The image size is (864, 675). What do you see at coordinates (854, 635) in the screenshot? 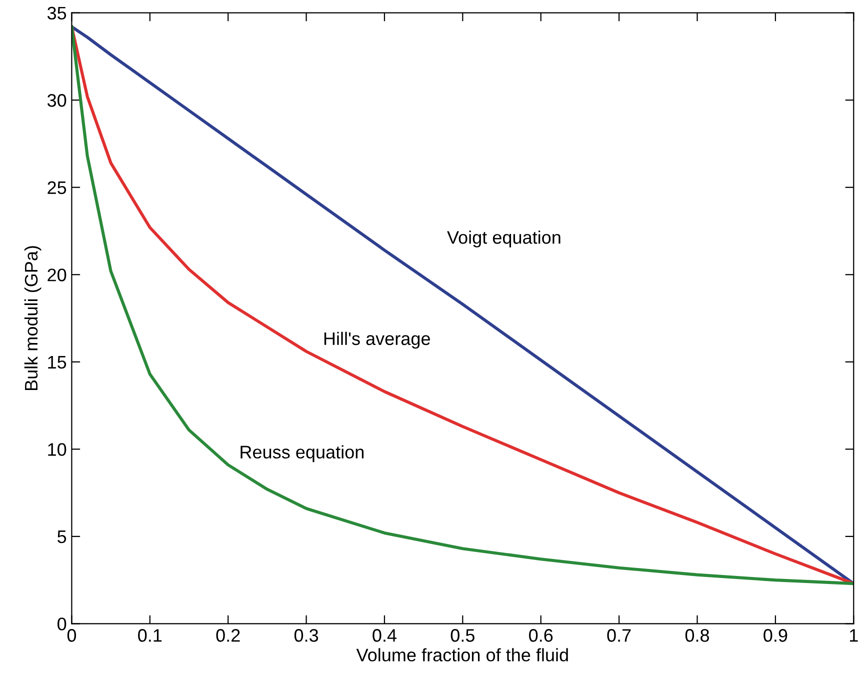
I see `x-tick-label: 1` at bounding box center [854, 635].